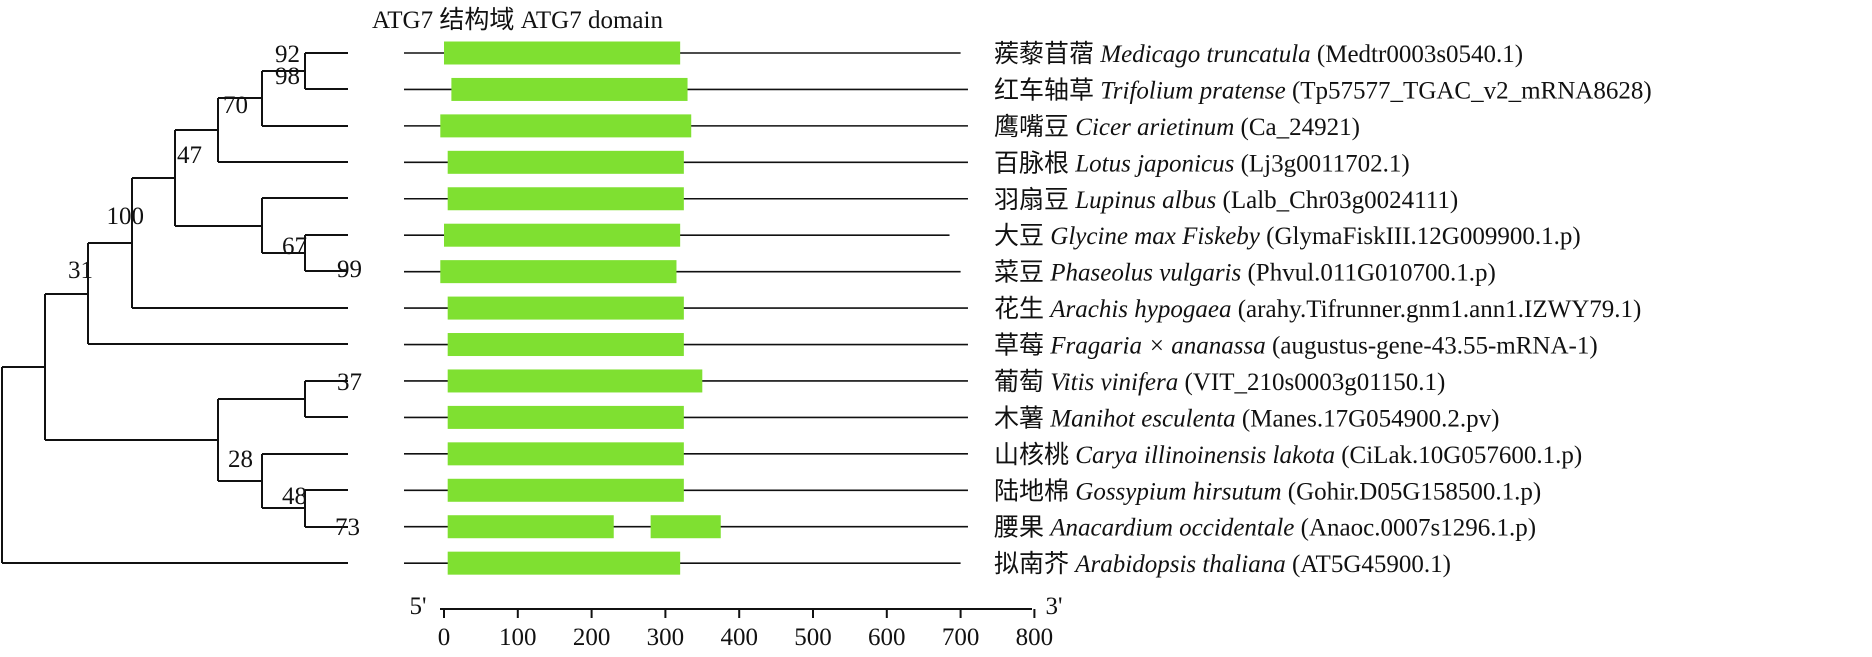  What do you see at coordinates (444, 637) in the screenshot?
I see `axis-tick-label: 0` at bounding box center [444, 637].